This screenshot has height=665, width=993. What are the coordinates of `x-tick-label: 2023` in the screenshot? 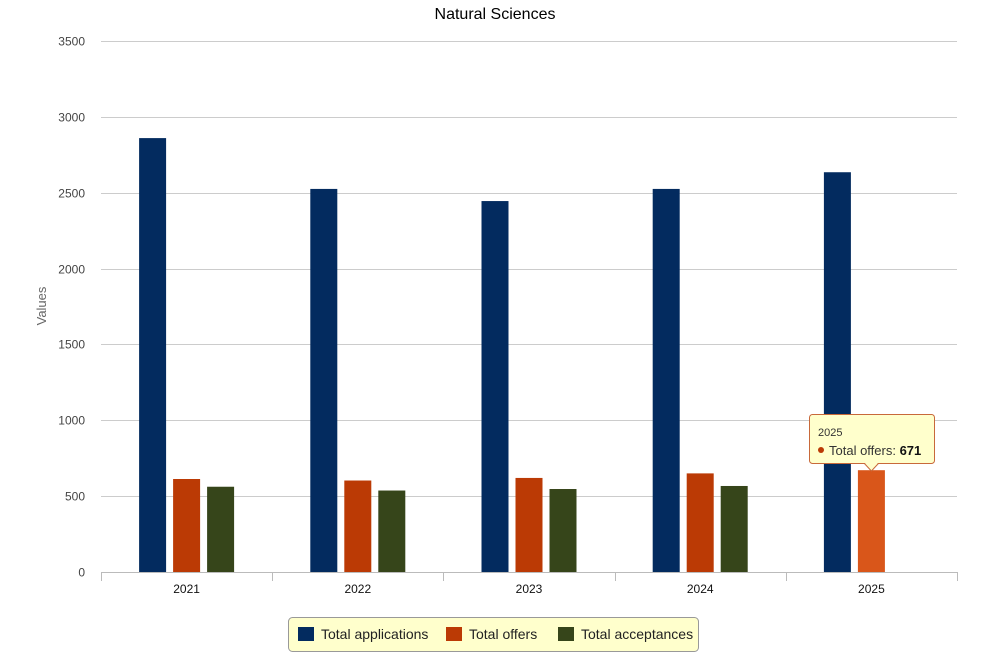 It's located at (529, 589).